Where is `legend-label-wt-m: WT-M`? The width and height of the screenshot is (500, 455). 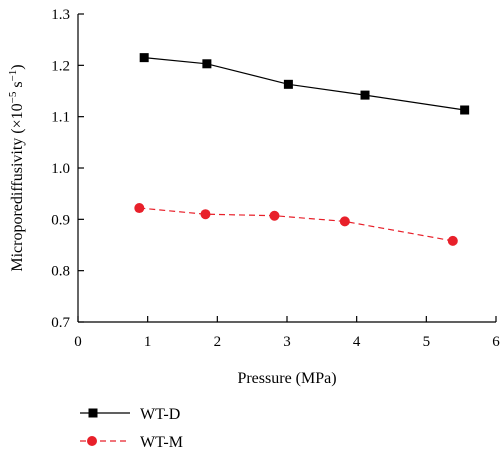 legend-label-wt-m: WT-M is located at coordinates (161, 442).